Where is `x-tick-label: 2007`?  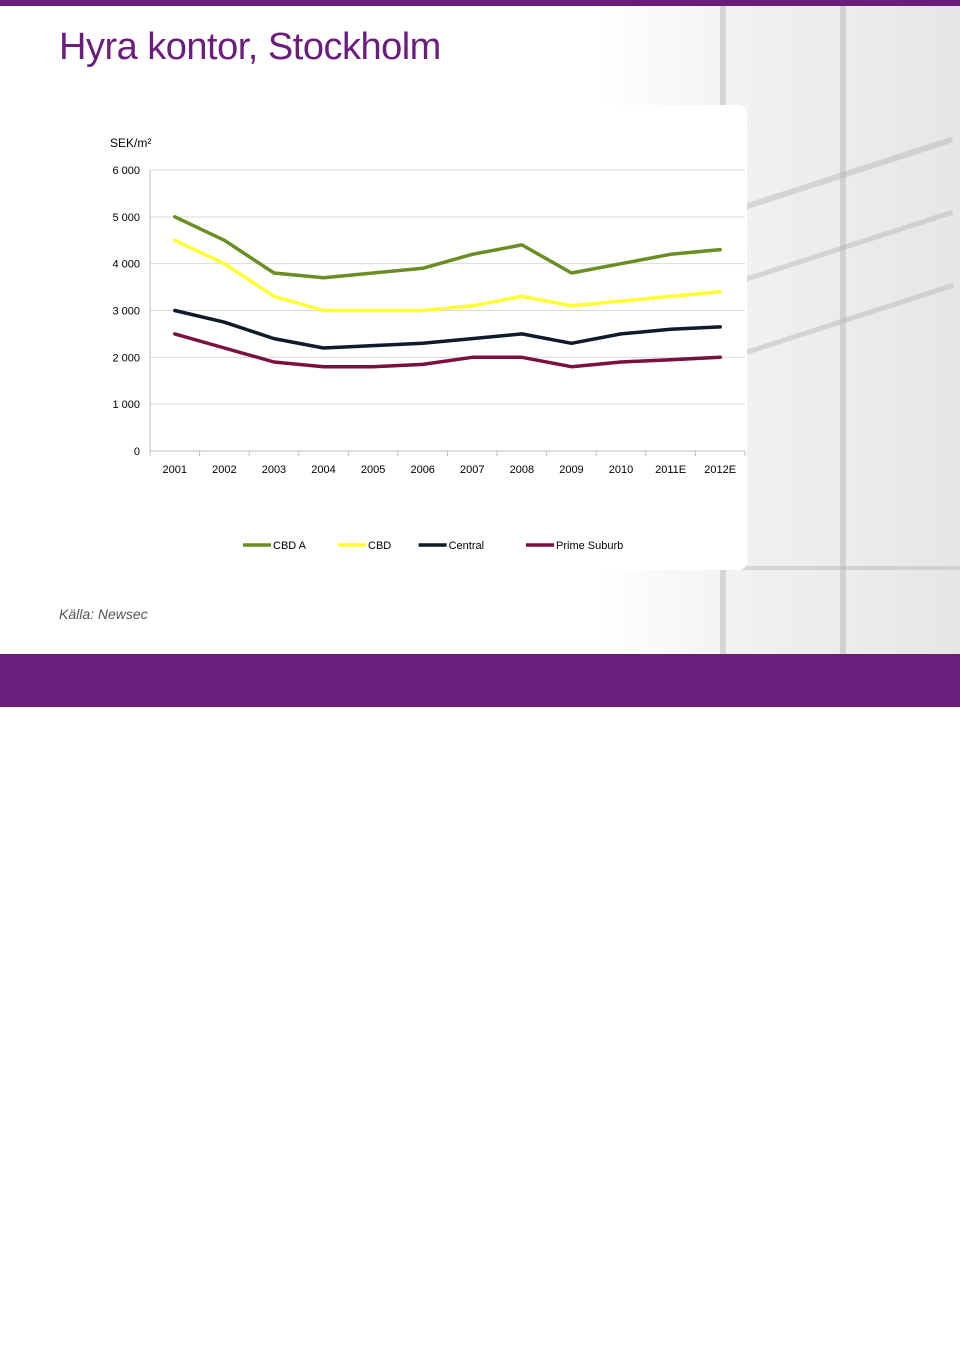 x-tick-label: 2007 is located at coordinates (472, 470).